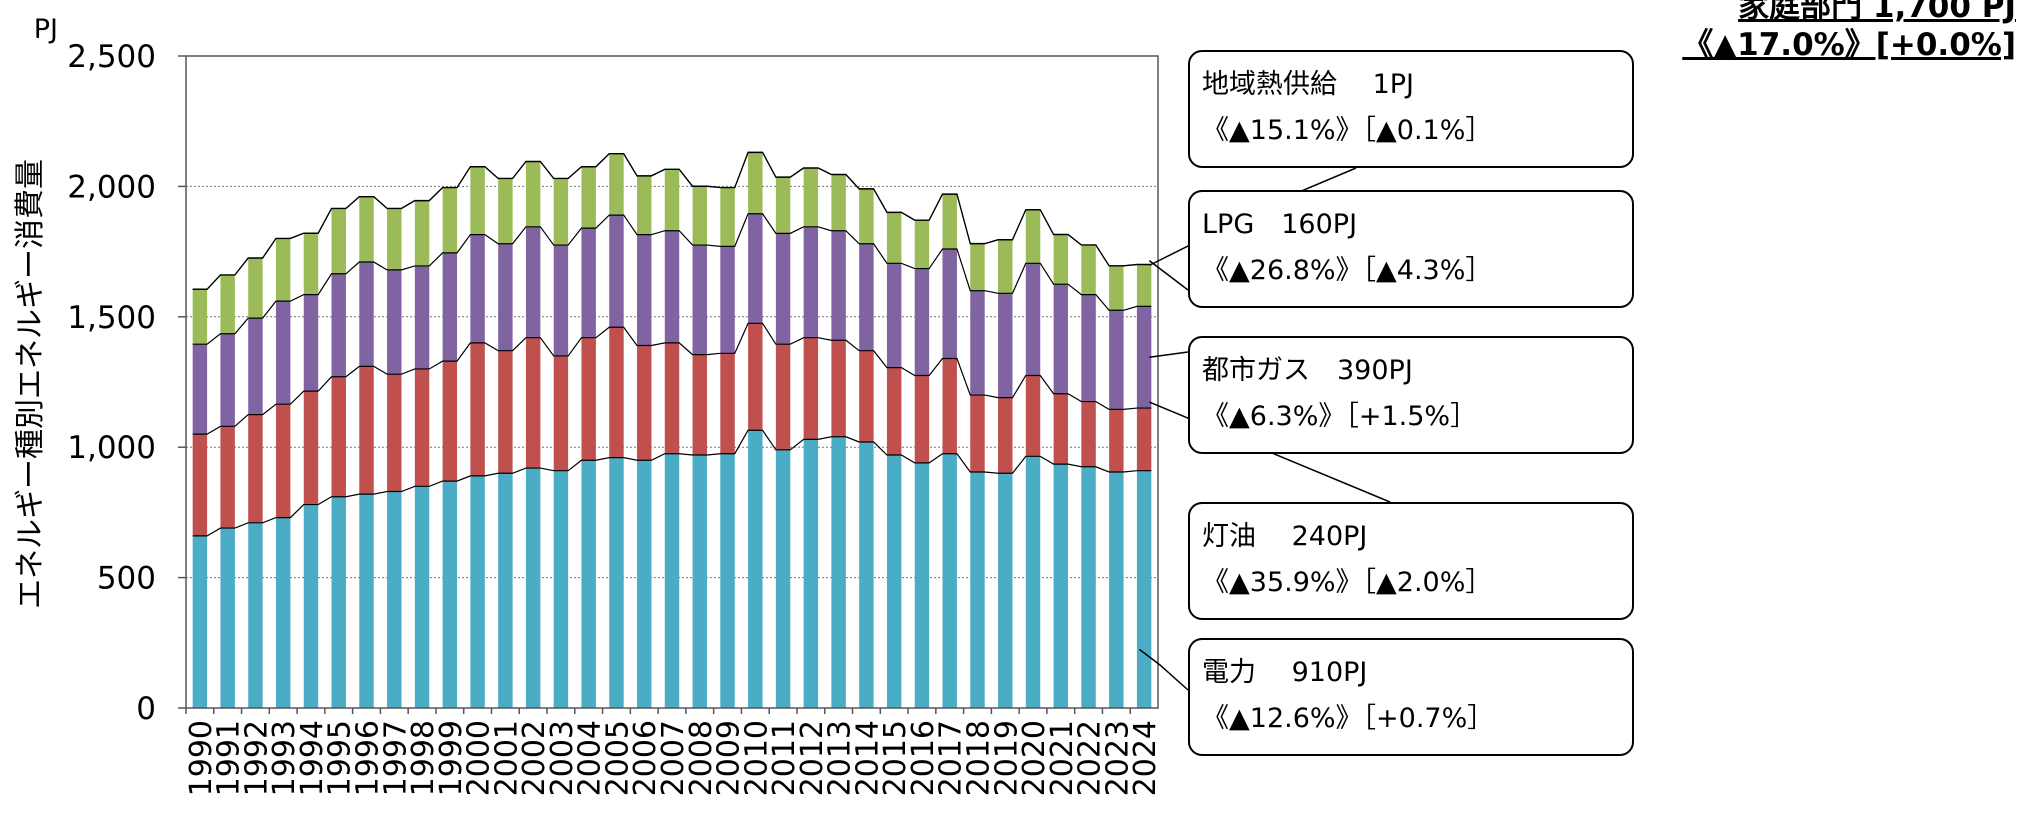 The image size is (2022, 816). What do you see at coordinates (1308, 84) in the screenshot?
I see `callout-title: 地域熱供給 1PJ` at bounding box center [1308, 84].